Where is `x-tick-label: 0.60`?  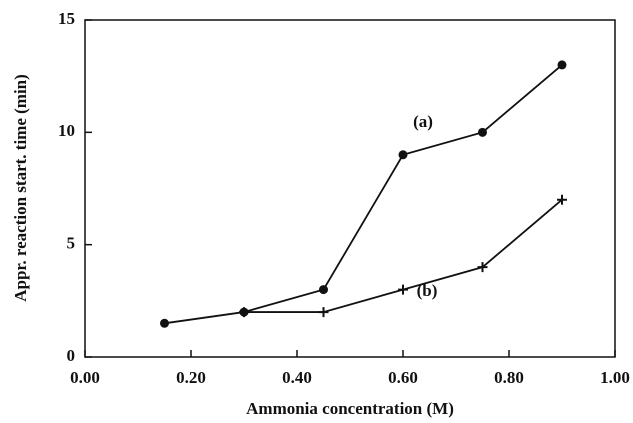 x-tick-label: 0.60 is located at coordinates (403, 377).